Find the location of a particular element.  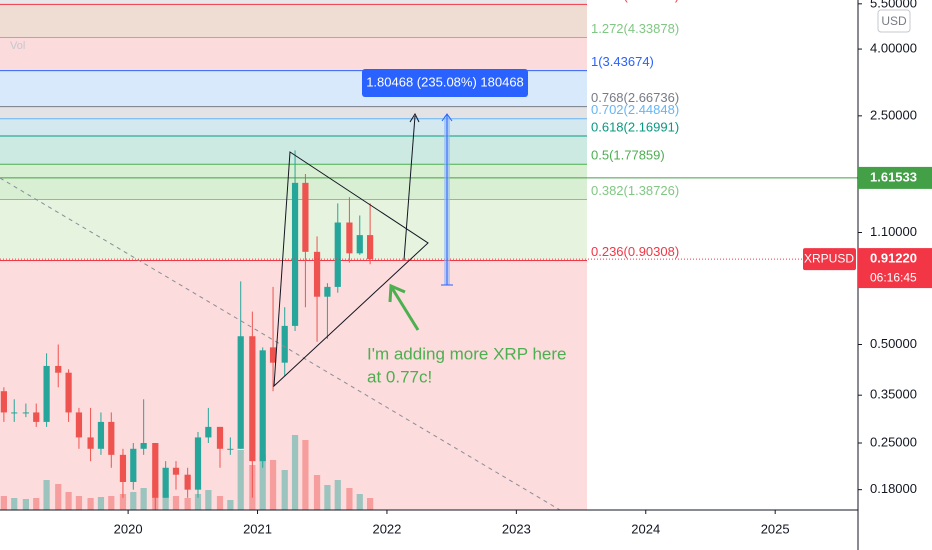

x-tick-label: 2023 is located at coordinates (516, 528).